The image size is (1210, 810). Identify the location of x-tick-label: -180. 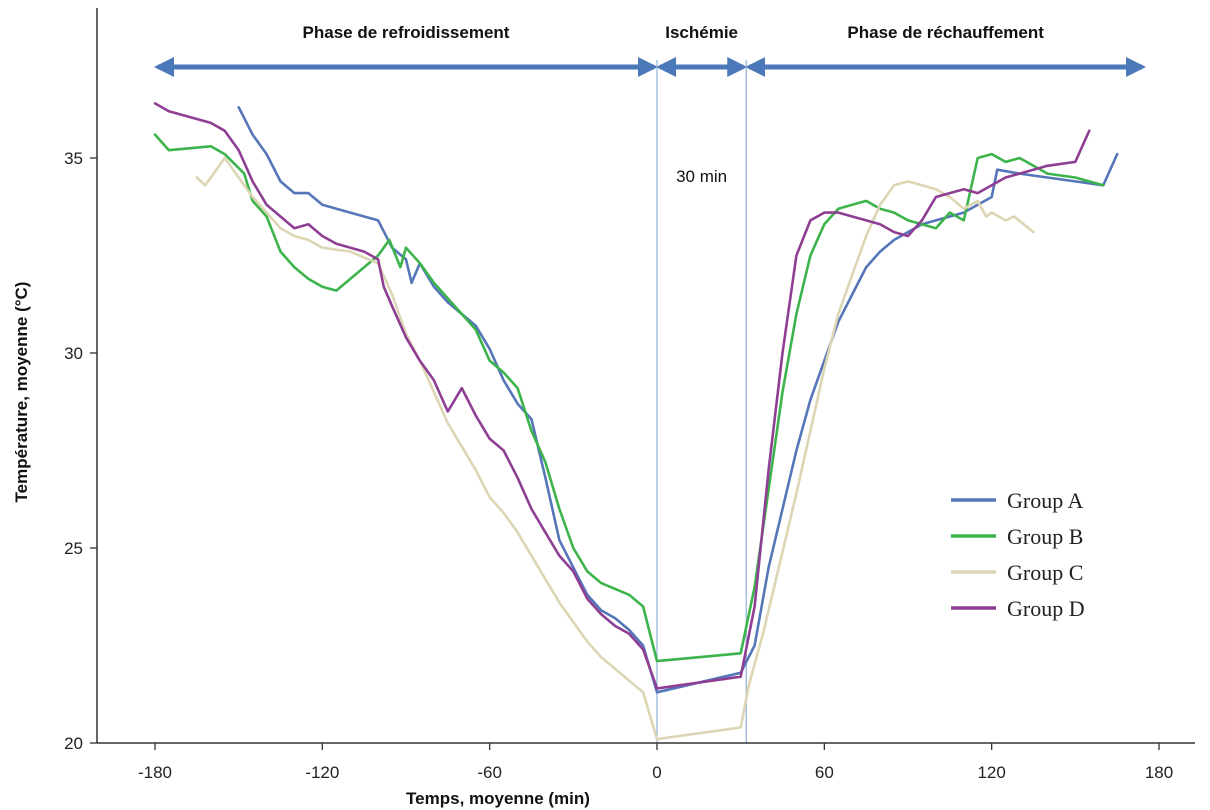
(155, 772).